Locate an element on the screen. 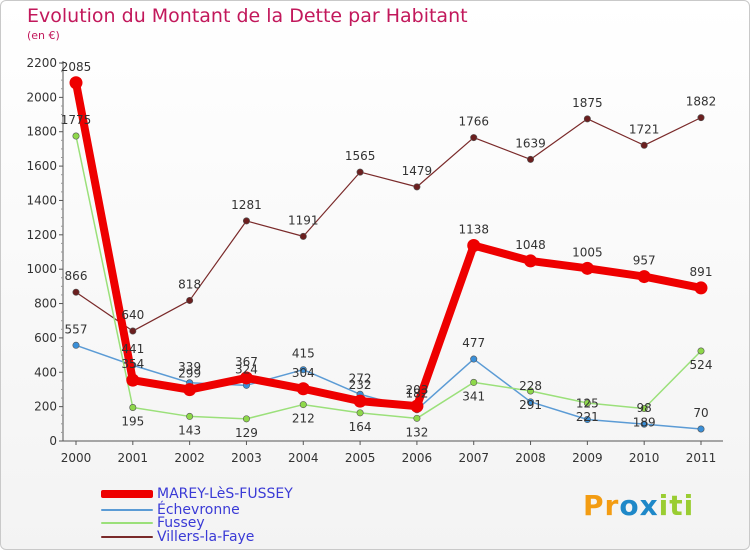 Image resolution: width=750 pixels, height=550 pixels. x-tick-label: 2008 is located at coordinates (530, 458).